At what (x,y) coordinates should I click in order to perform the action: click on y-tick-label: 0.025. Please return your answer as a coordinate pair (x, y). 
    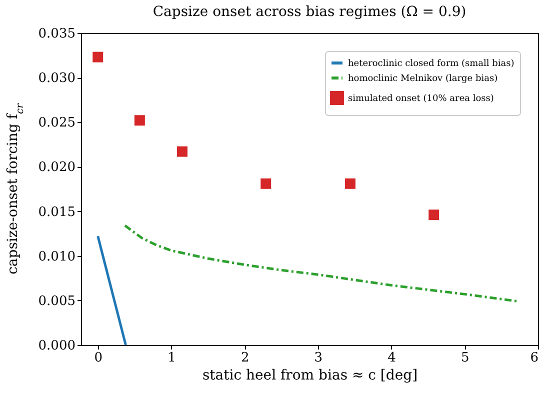
    Looking at the image, I should click on (57, 123).